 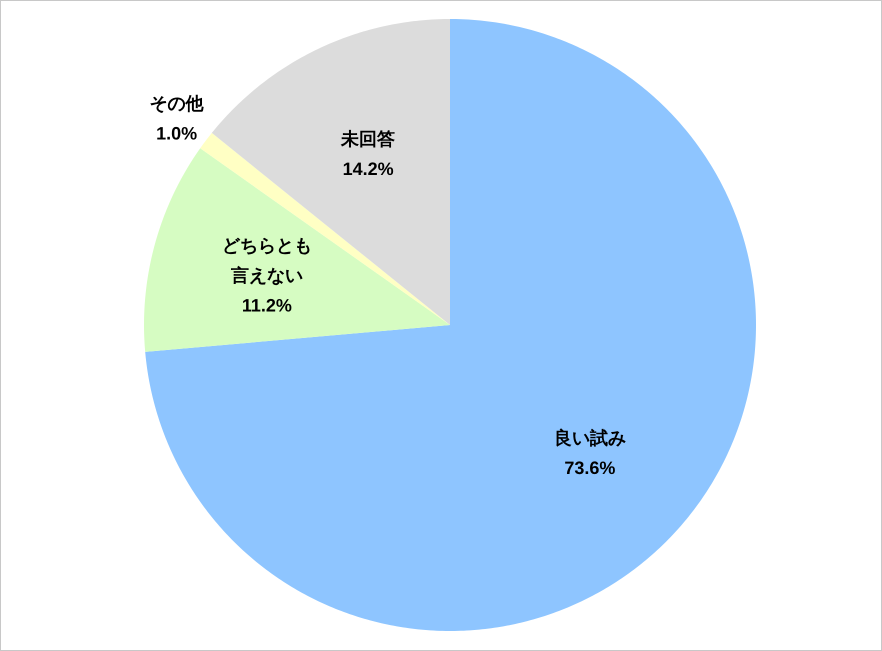 What do you see at coordinates (590, 438) in the screenshot?
I see `slice-label: 良い試み` at bounding box center [590, 438].